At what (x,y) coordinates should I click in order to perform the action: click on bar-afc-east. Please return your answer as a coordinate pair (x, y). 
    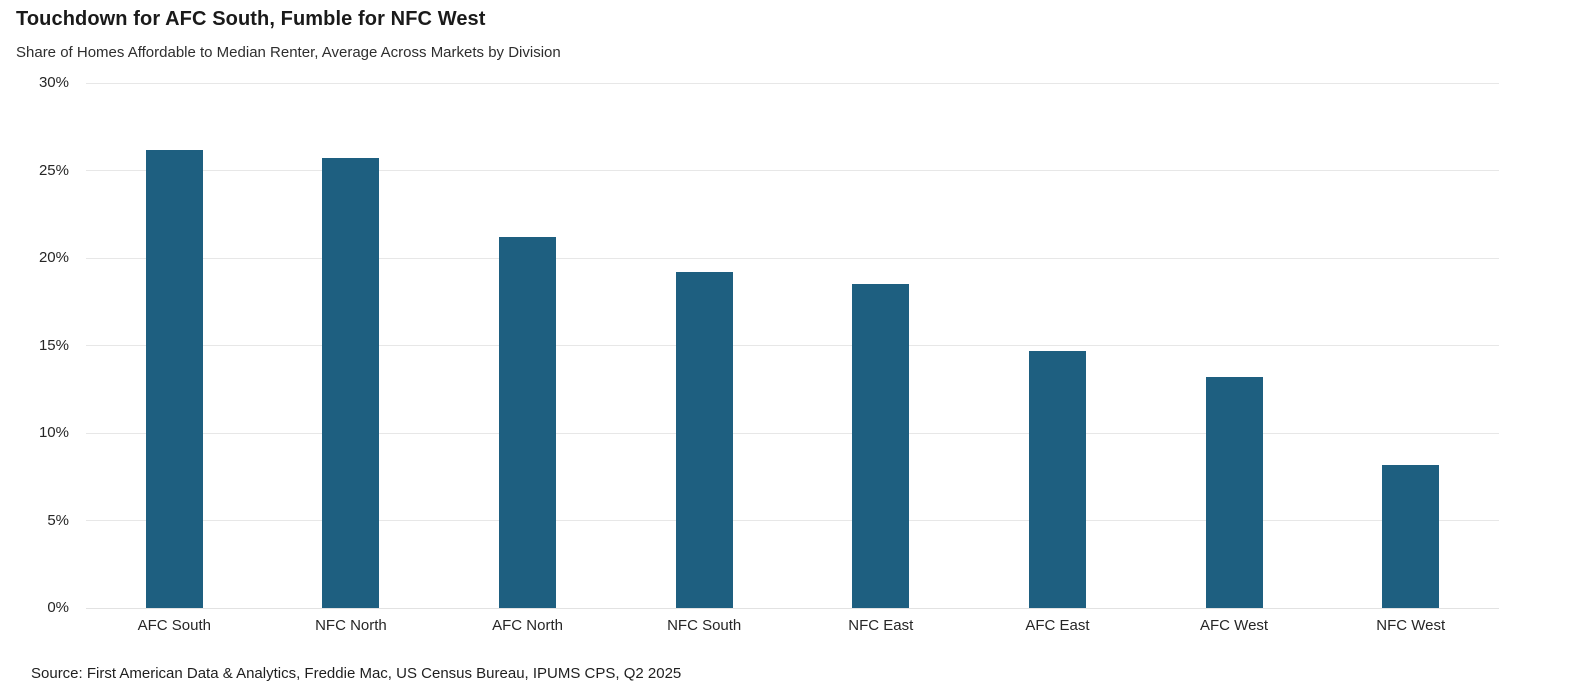
    Looking at the image, I should click on (1057, 479).